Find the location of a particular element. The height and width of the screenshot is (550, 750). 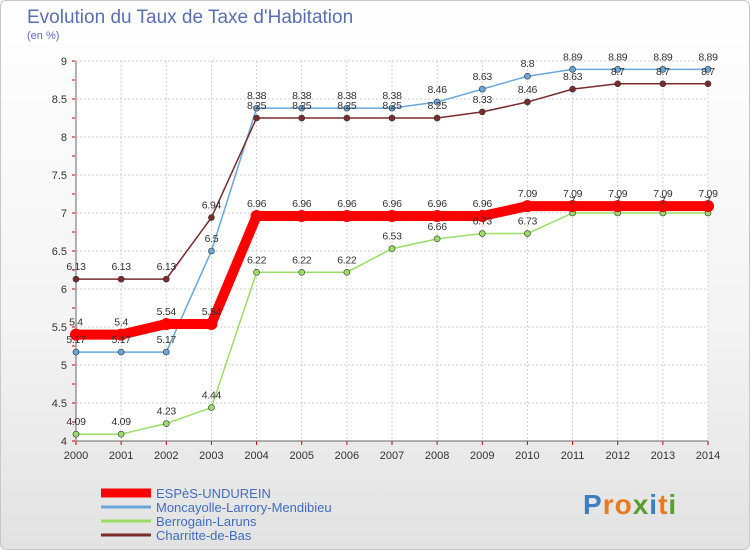

x-tick-label: 2005 is located at coordinates (301, 456).